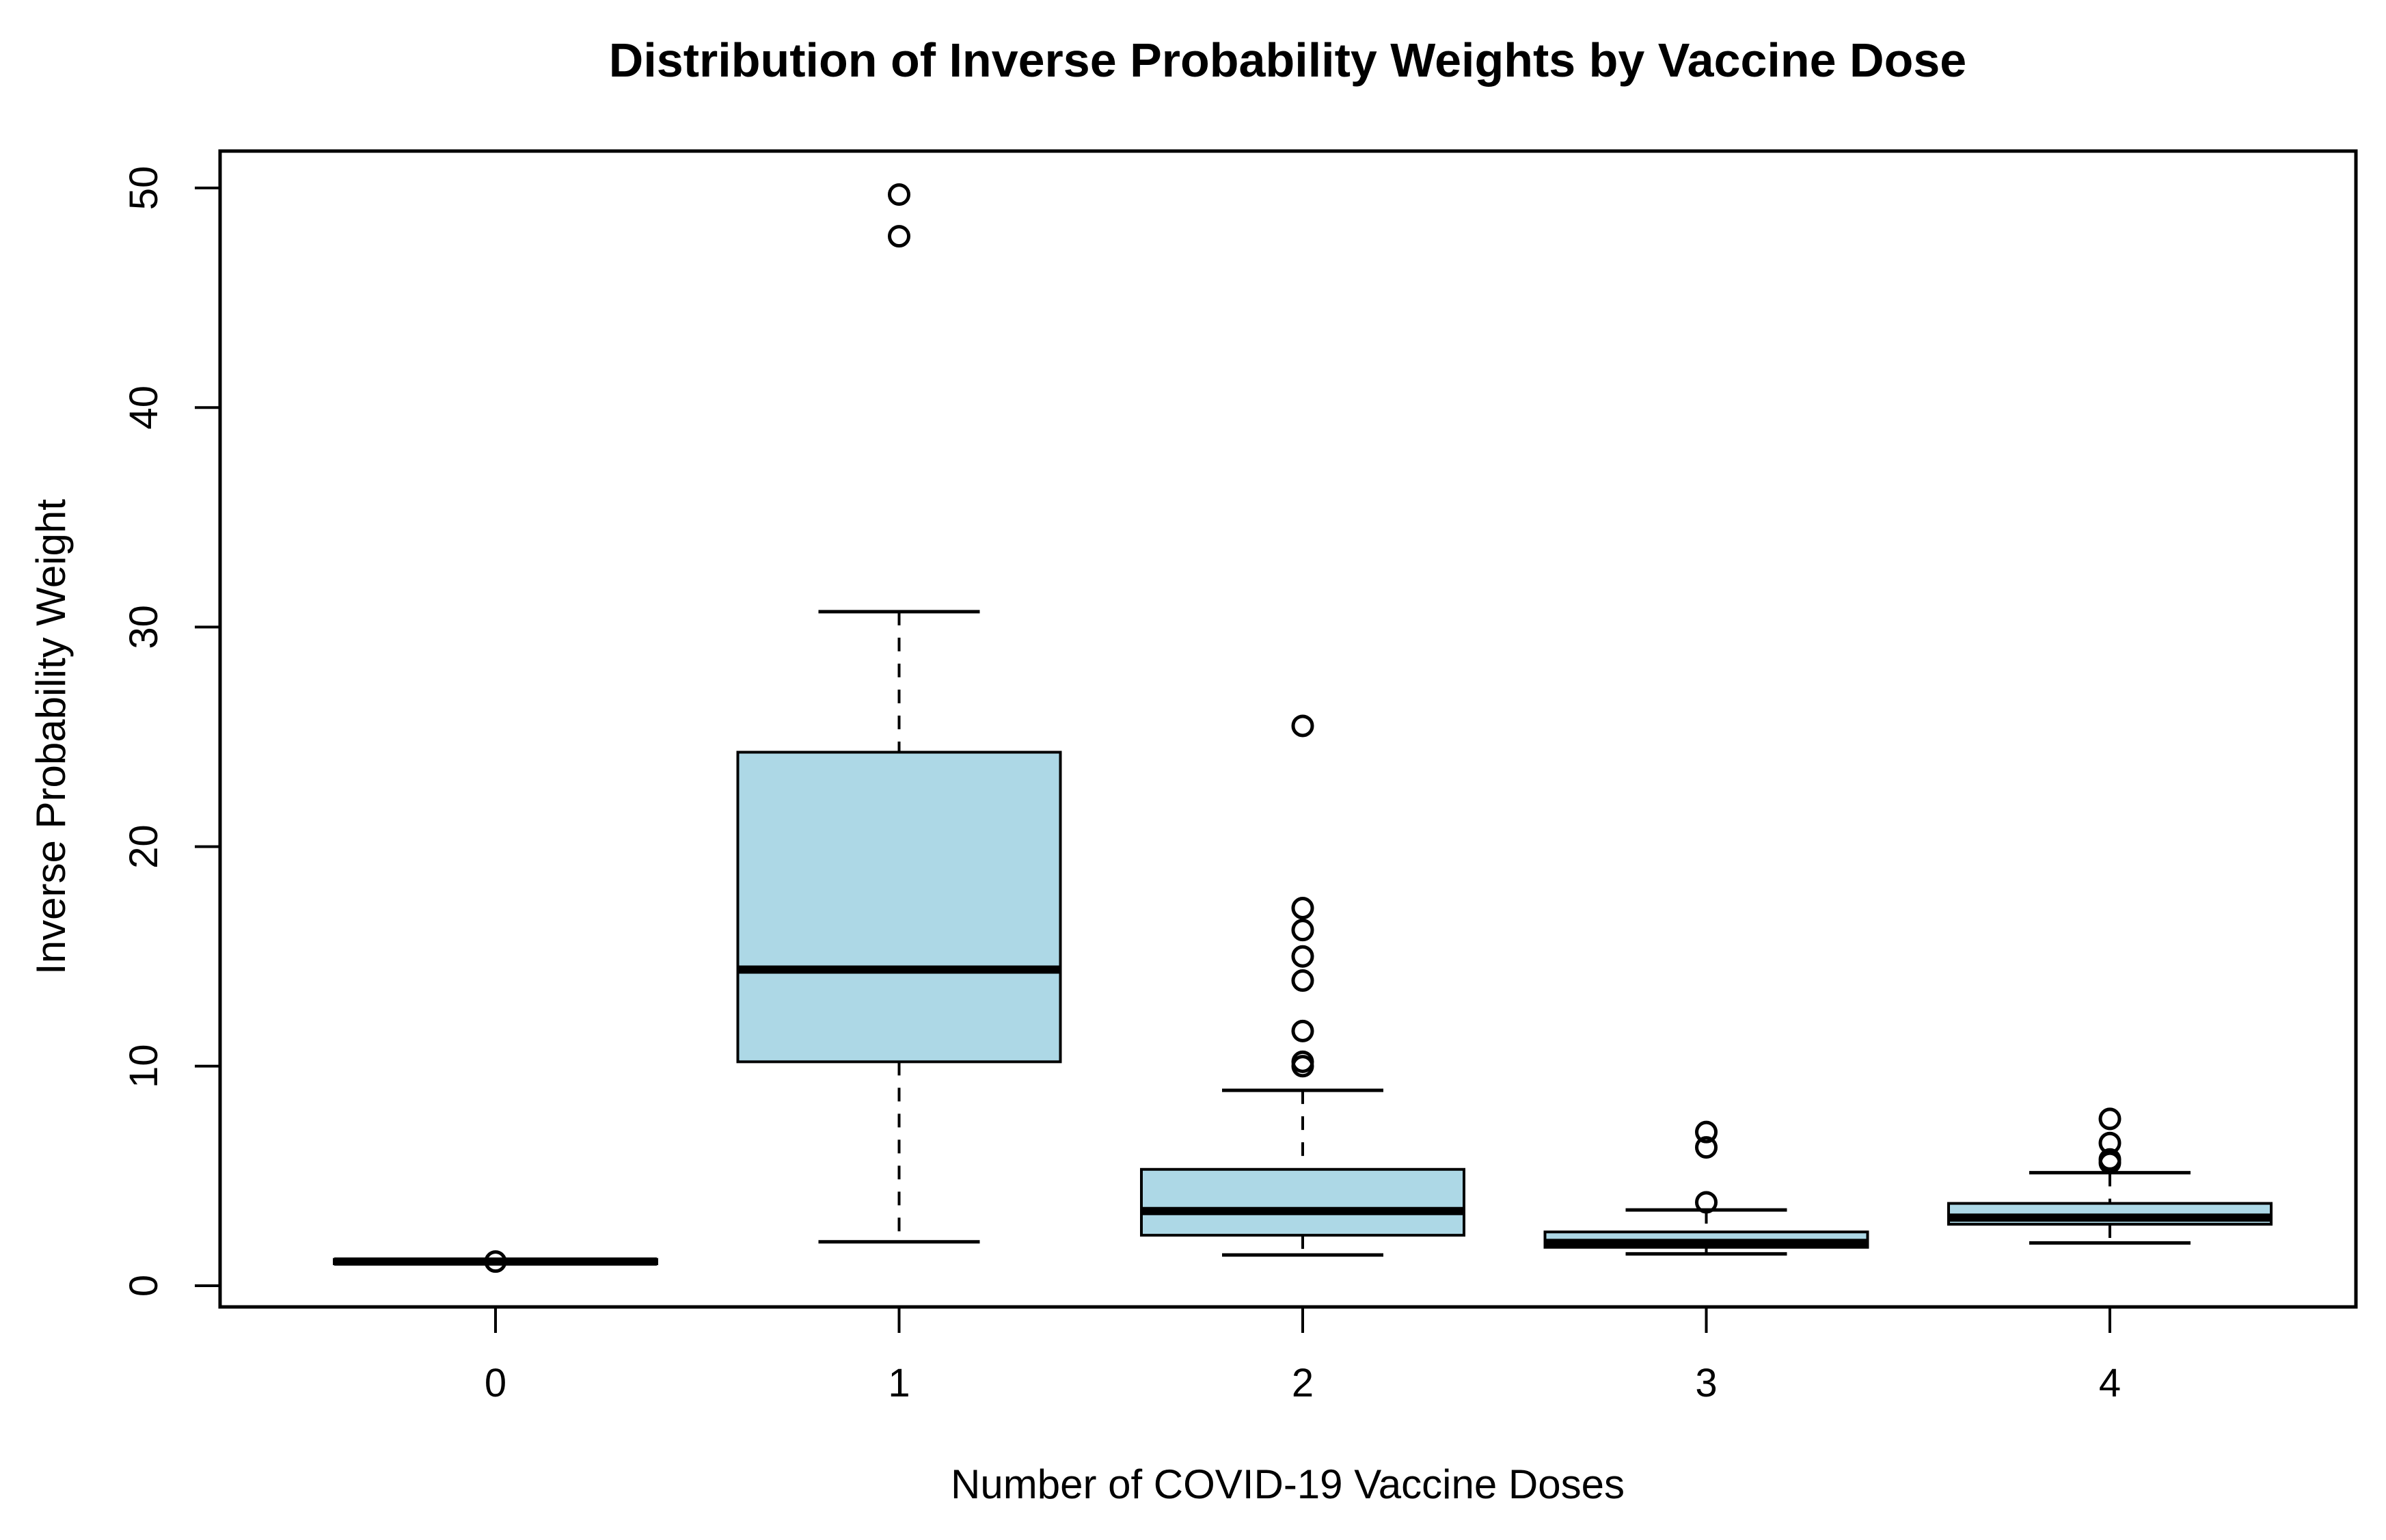 Image resolution: width=2386 pixels, height=1540 pixels. I want to click on y-tick-label: 10, so click(144, 1066).